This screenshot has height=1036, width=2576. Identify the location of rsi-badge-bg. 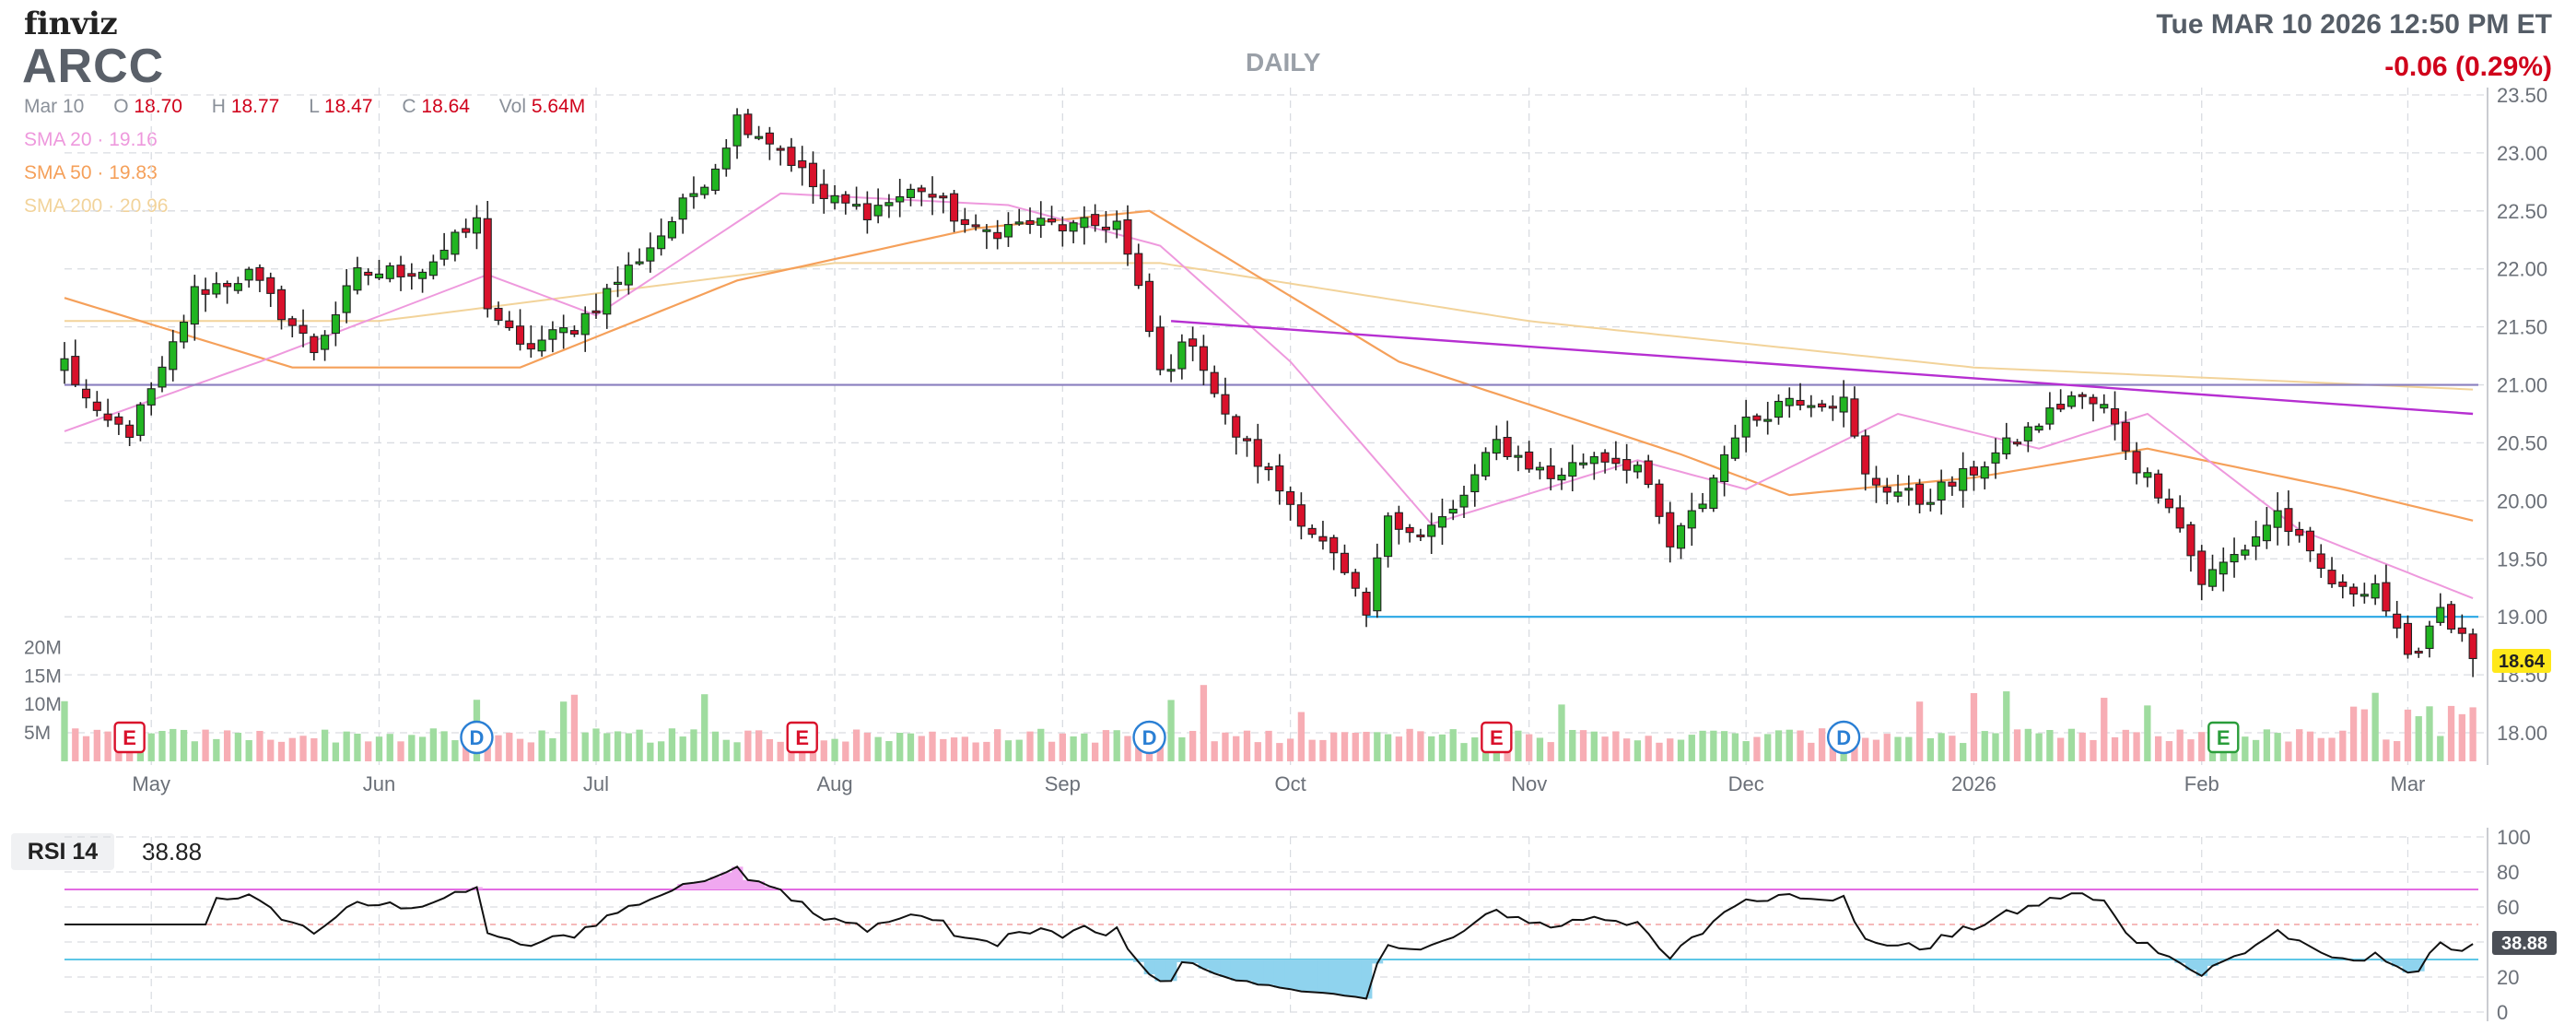
(2524, 943).